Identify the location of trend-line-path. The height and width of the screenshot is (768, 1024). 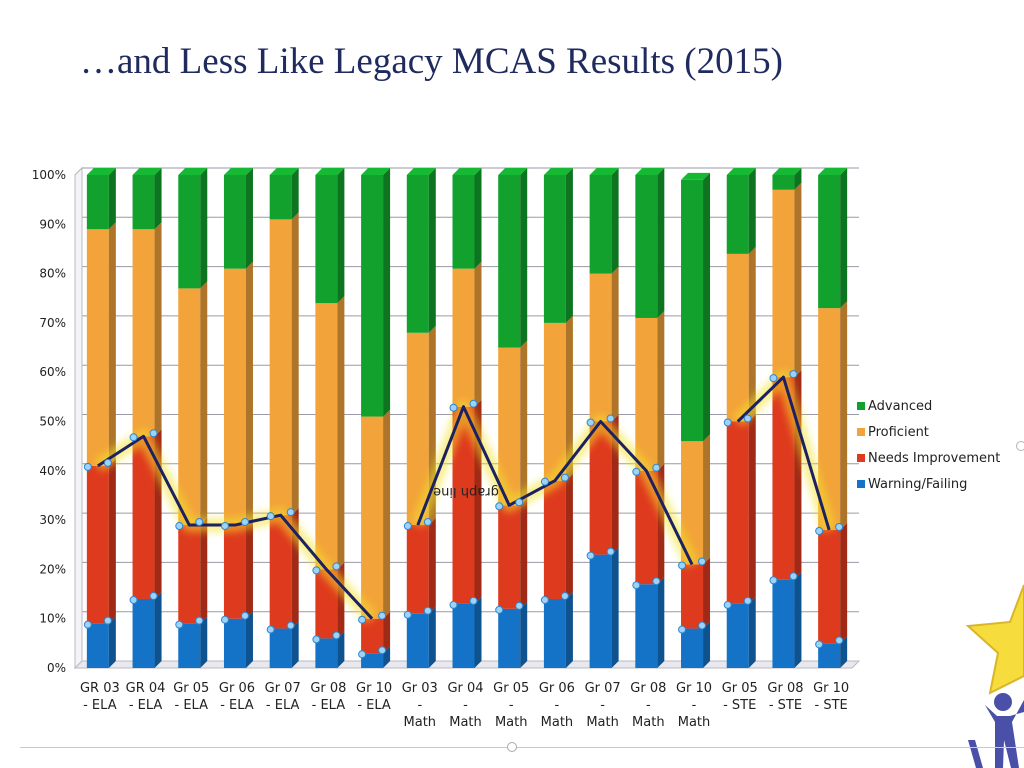
(235, 527).